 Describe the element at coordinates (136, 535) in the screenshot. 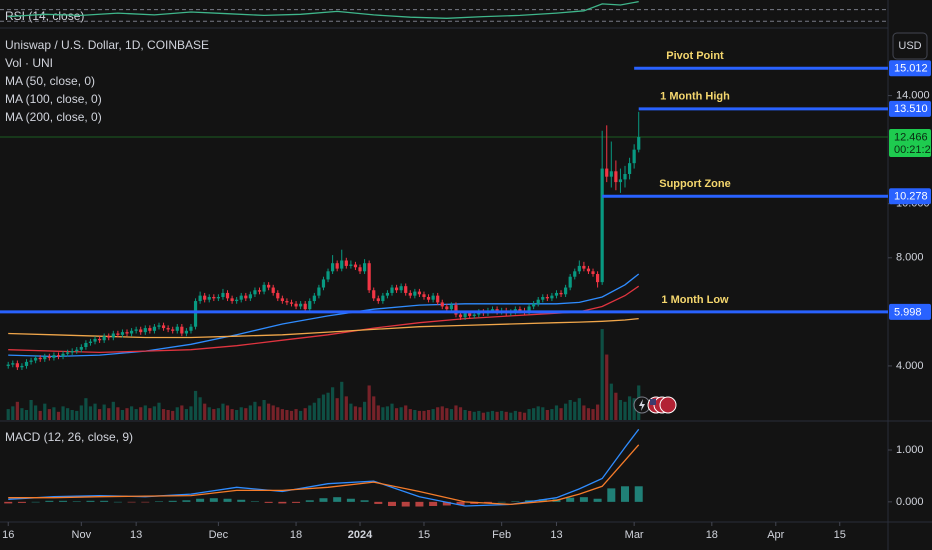

I see `x-tick-label: 13` at that location.